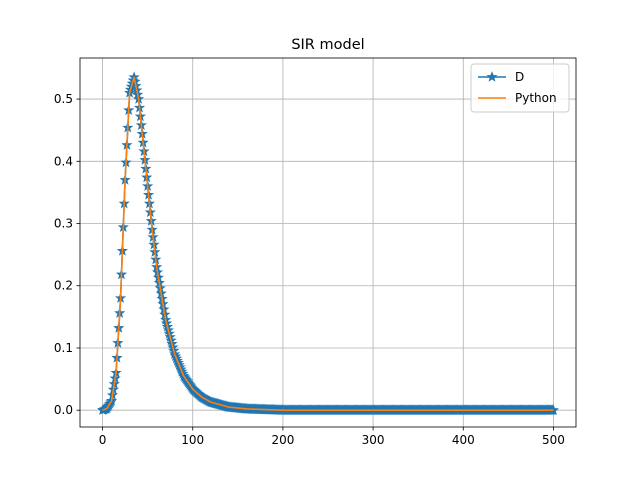  What do you see at coordinates (463, 440) in the screenshot?
I see `x-tick-label: 400` at bounding box center [463, 440].